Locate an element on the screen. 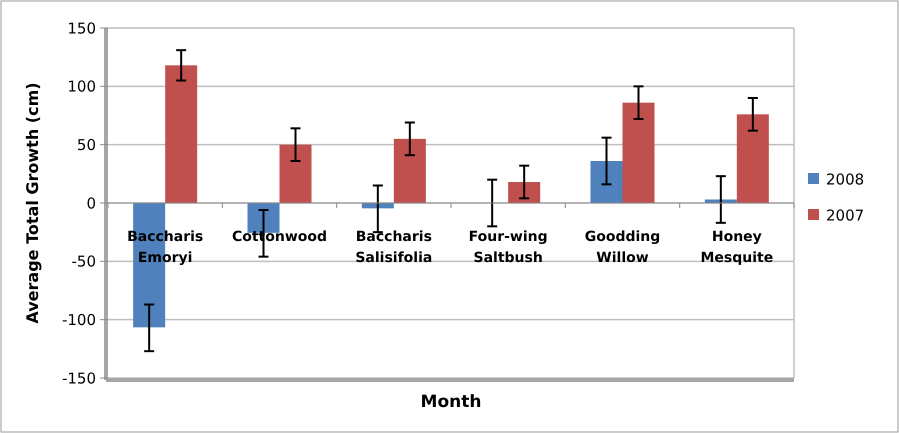  y-axis-title: Average Total Growth (cm) is located at coordinates (32, 203).